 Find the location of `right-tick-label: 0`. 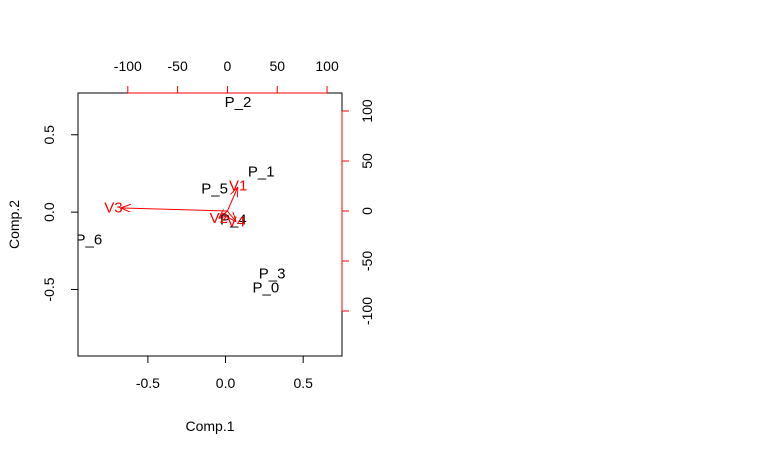

right-tick-label: 0 is located at coordinates (367, 211).